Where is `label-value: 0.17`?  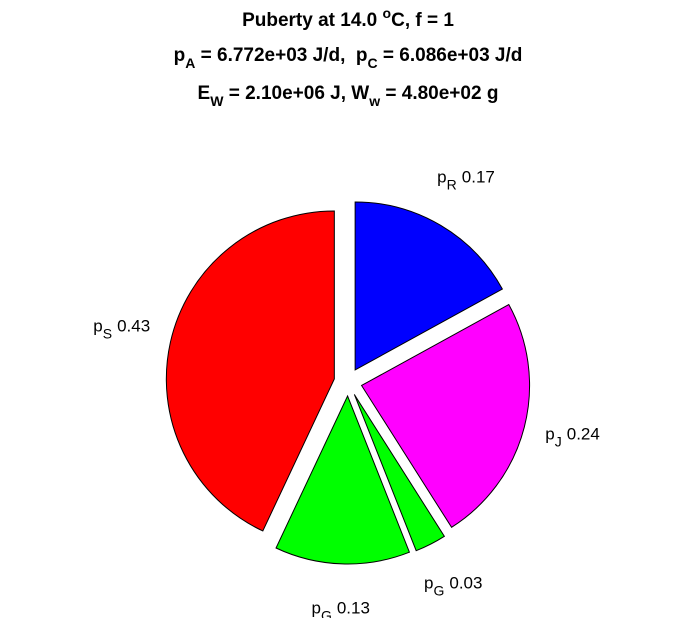 label-value: 0.17 is located at coordinates (478, 176).